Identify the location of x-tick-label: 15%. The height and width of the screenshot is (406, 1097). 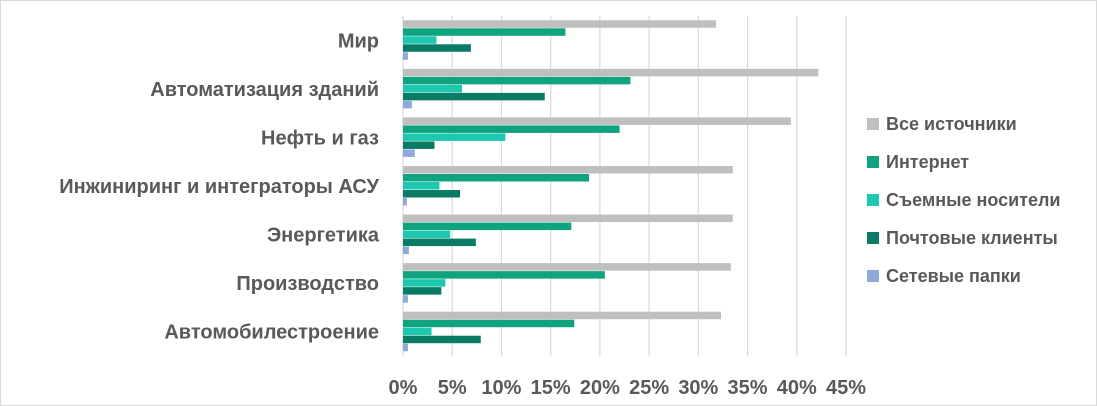
(551, 388).